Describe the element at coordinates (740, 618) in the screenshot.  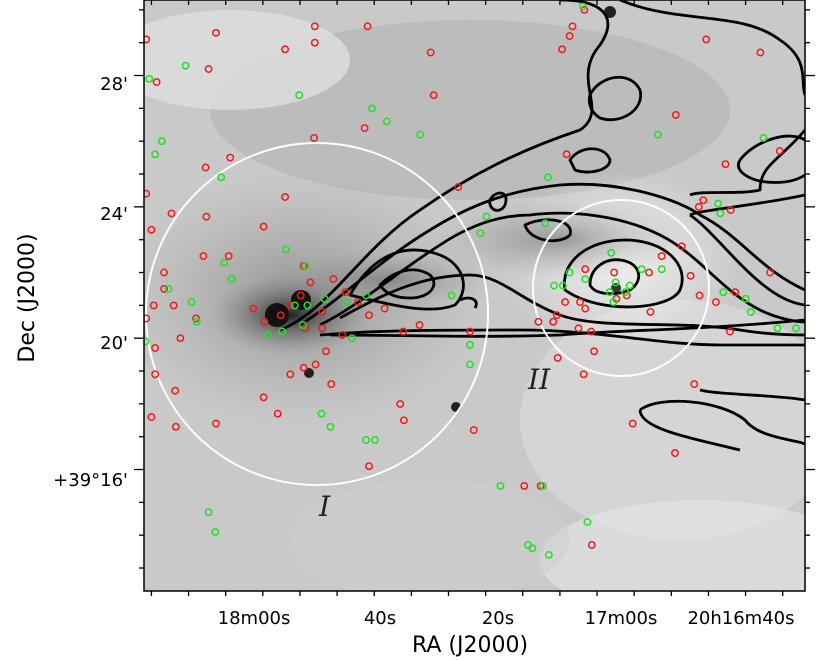
I see `x-tick-label: 20h16m40s` at that location.